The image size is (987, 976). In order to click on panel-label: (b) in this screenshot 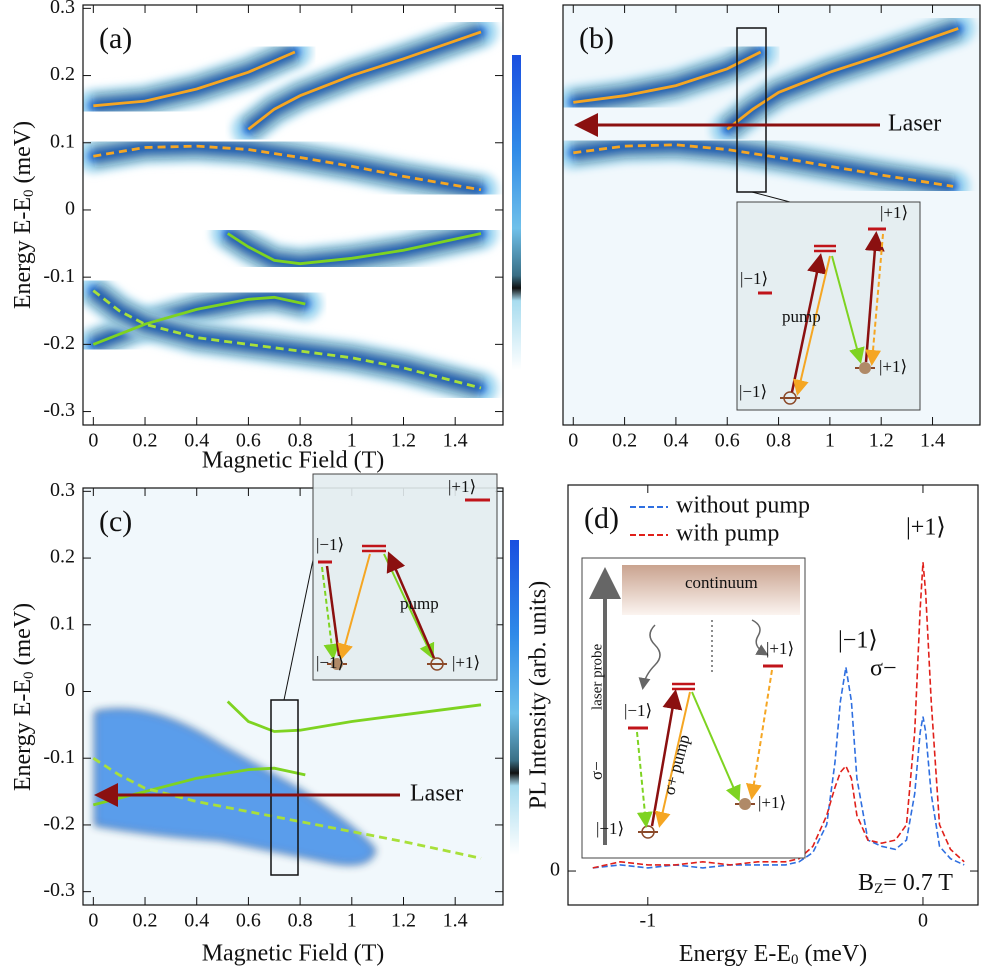, I will do `click(596, 38)`.